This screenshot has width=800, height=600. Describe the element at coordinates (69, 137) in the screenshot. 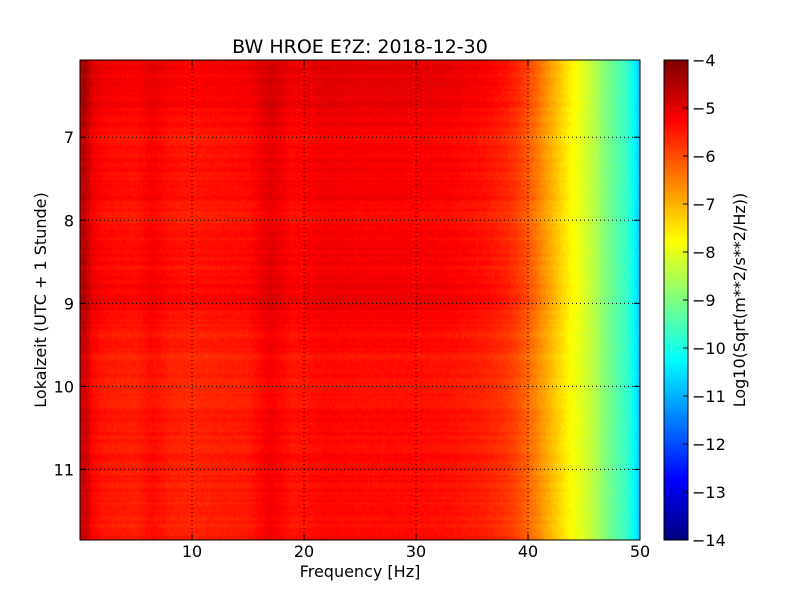

I see `y-tick-label: 7` at that location.